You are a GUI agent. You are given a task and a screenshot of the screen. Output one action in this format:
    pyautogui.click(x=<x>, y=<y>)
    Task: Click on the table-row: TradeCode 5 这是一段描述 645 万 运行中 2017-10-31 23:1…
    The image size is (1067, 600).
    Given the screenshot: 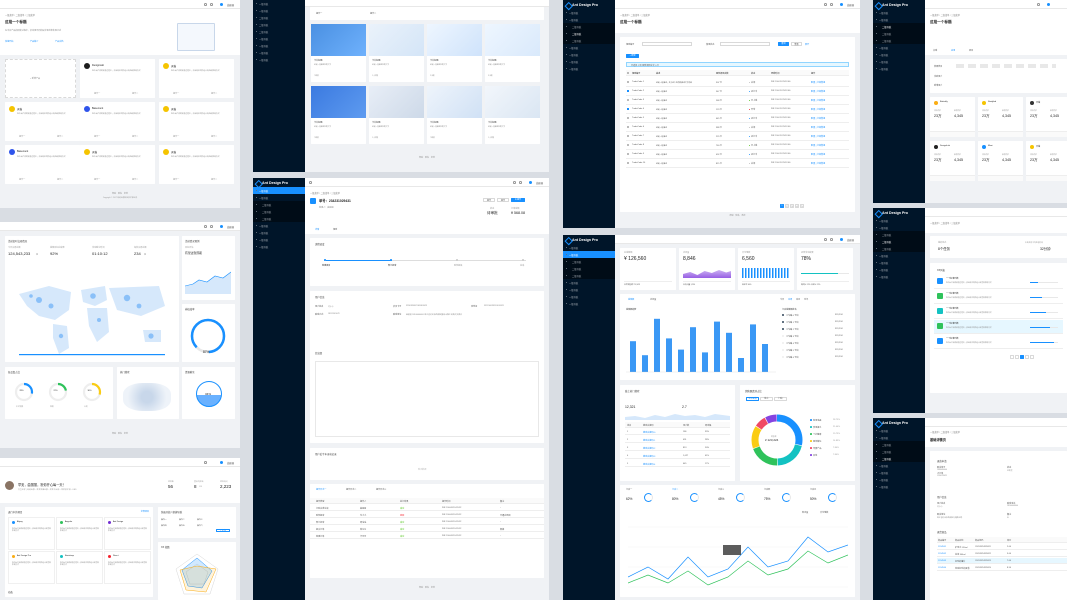 What is the action you would take?
    pyautogui.click(x=737, y=118)
    